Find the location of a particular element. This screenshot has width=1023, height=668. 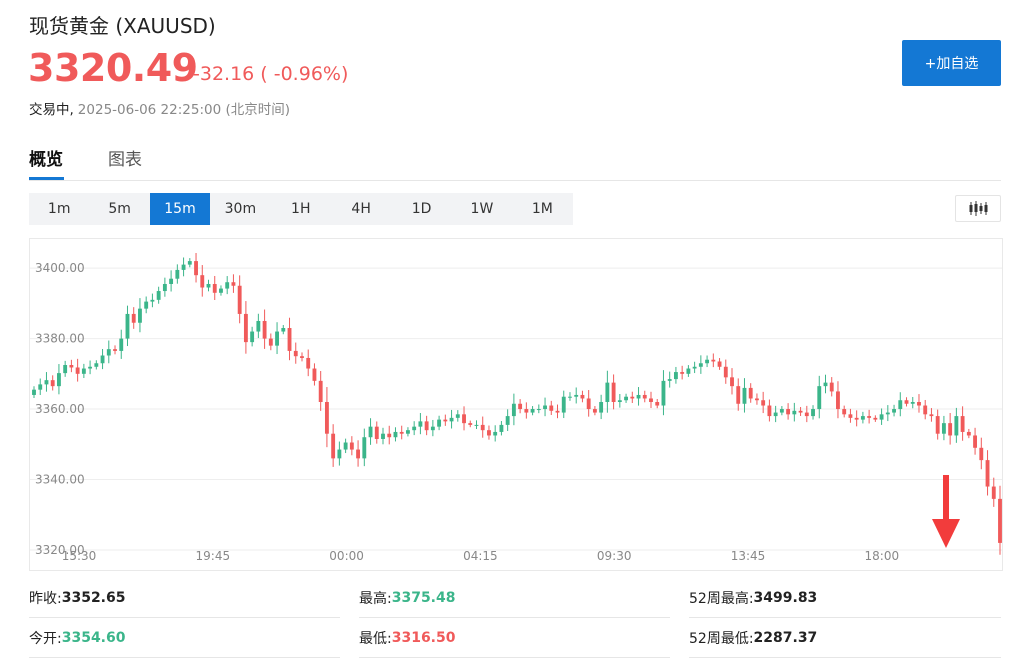

tab-chart: 图表 is located at coordinates (125, 160).